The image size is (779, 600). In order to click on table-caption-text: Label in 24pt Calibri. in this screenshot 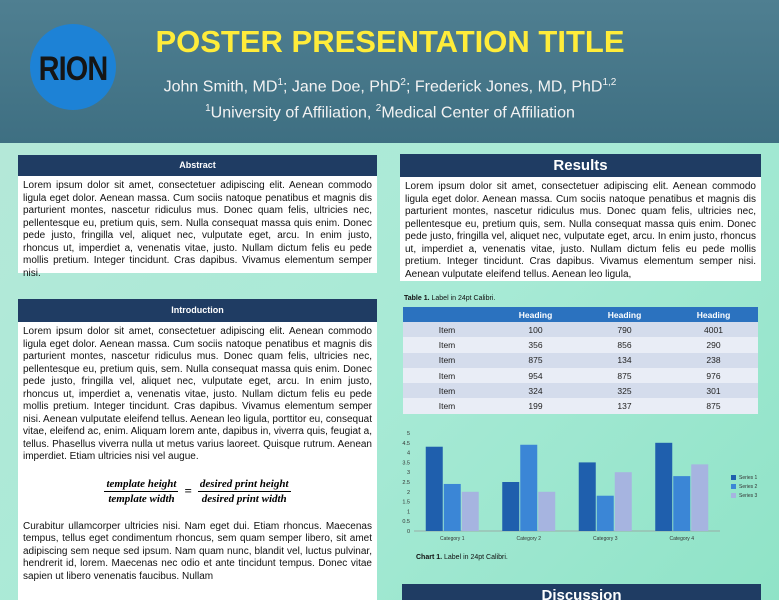, I will do `click(462, 298)`.